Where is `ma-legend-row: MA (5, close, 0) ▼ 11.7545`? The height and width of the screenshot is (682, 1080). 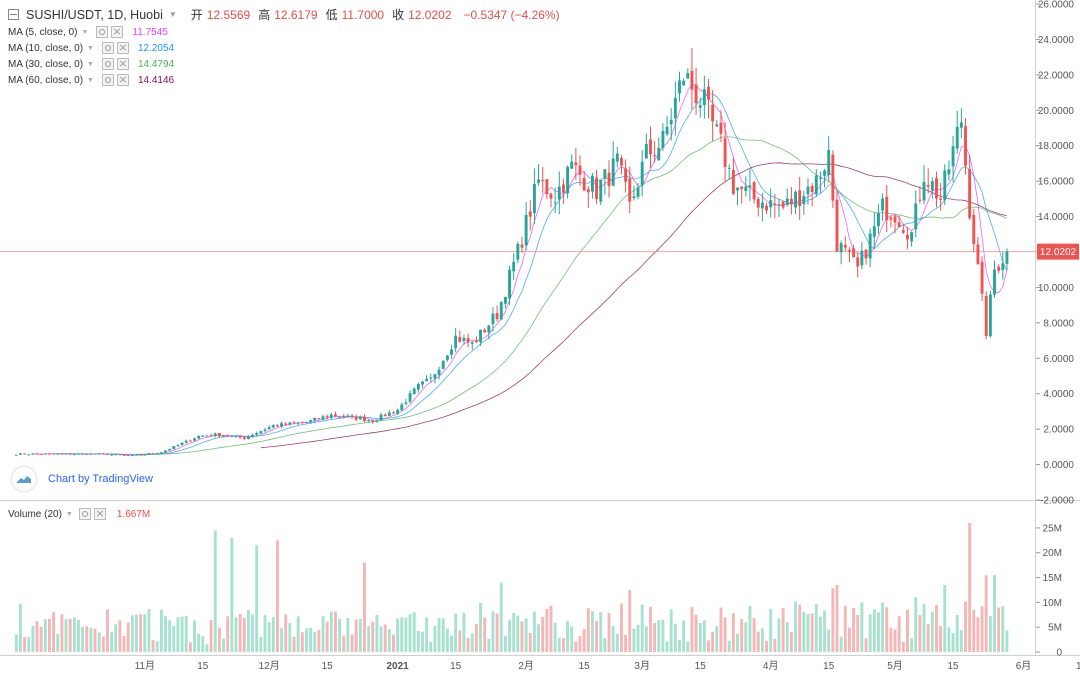 ma-legend-row: MA (5, close, 0) ▼ 11.7545 is located at coordinates (88, 32).